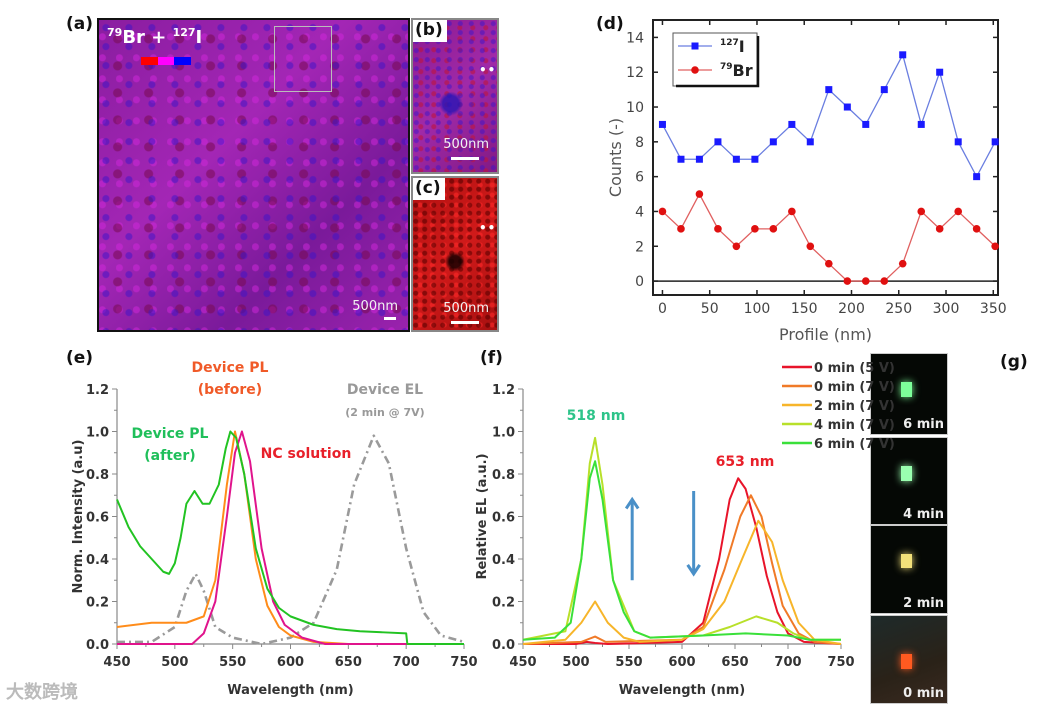 The width and height of the screenshot is (1044, 708). What do you see at coordinates (596, 416) in the screenshot?
I see `peak-annotation: 518 nm` at bounding box center [596, 416].